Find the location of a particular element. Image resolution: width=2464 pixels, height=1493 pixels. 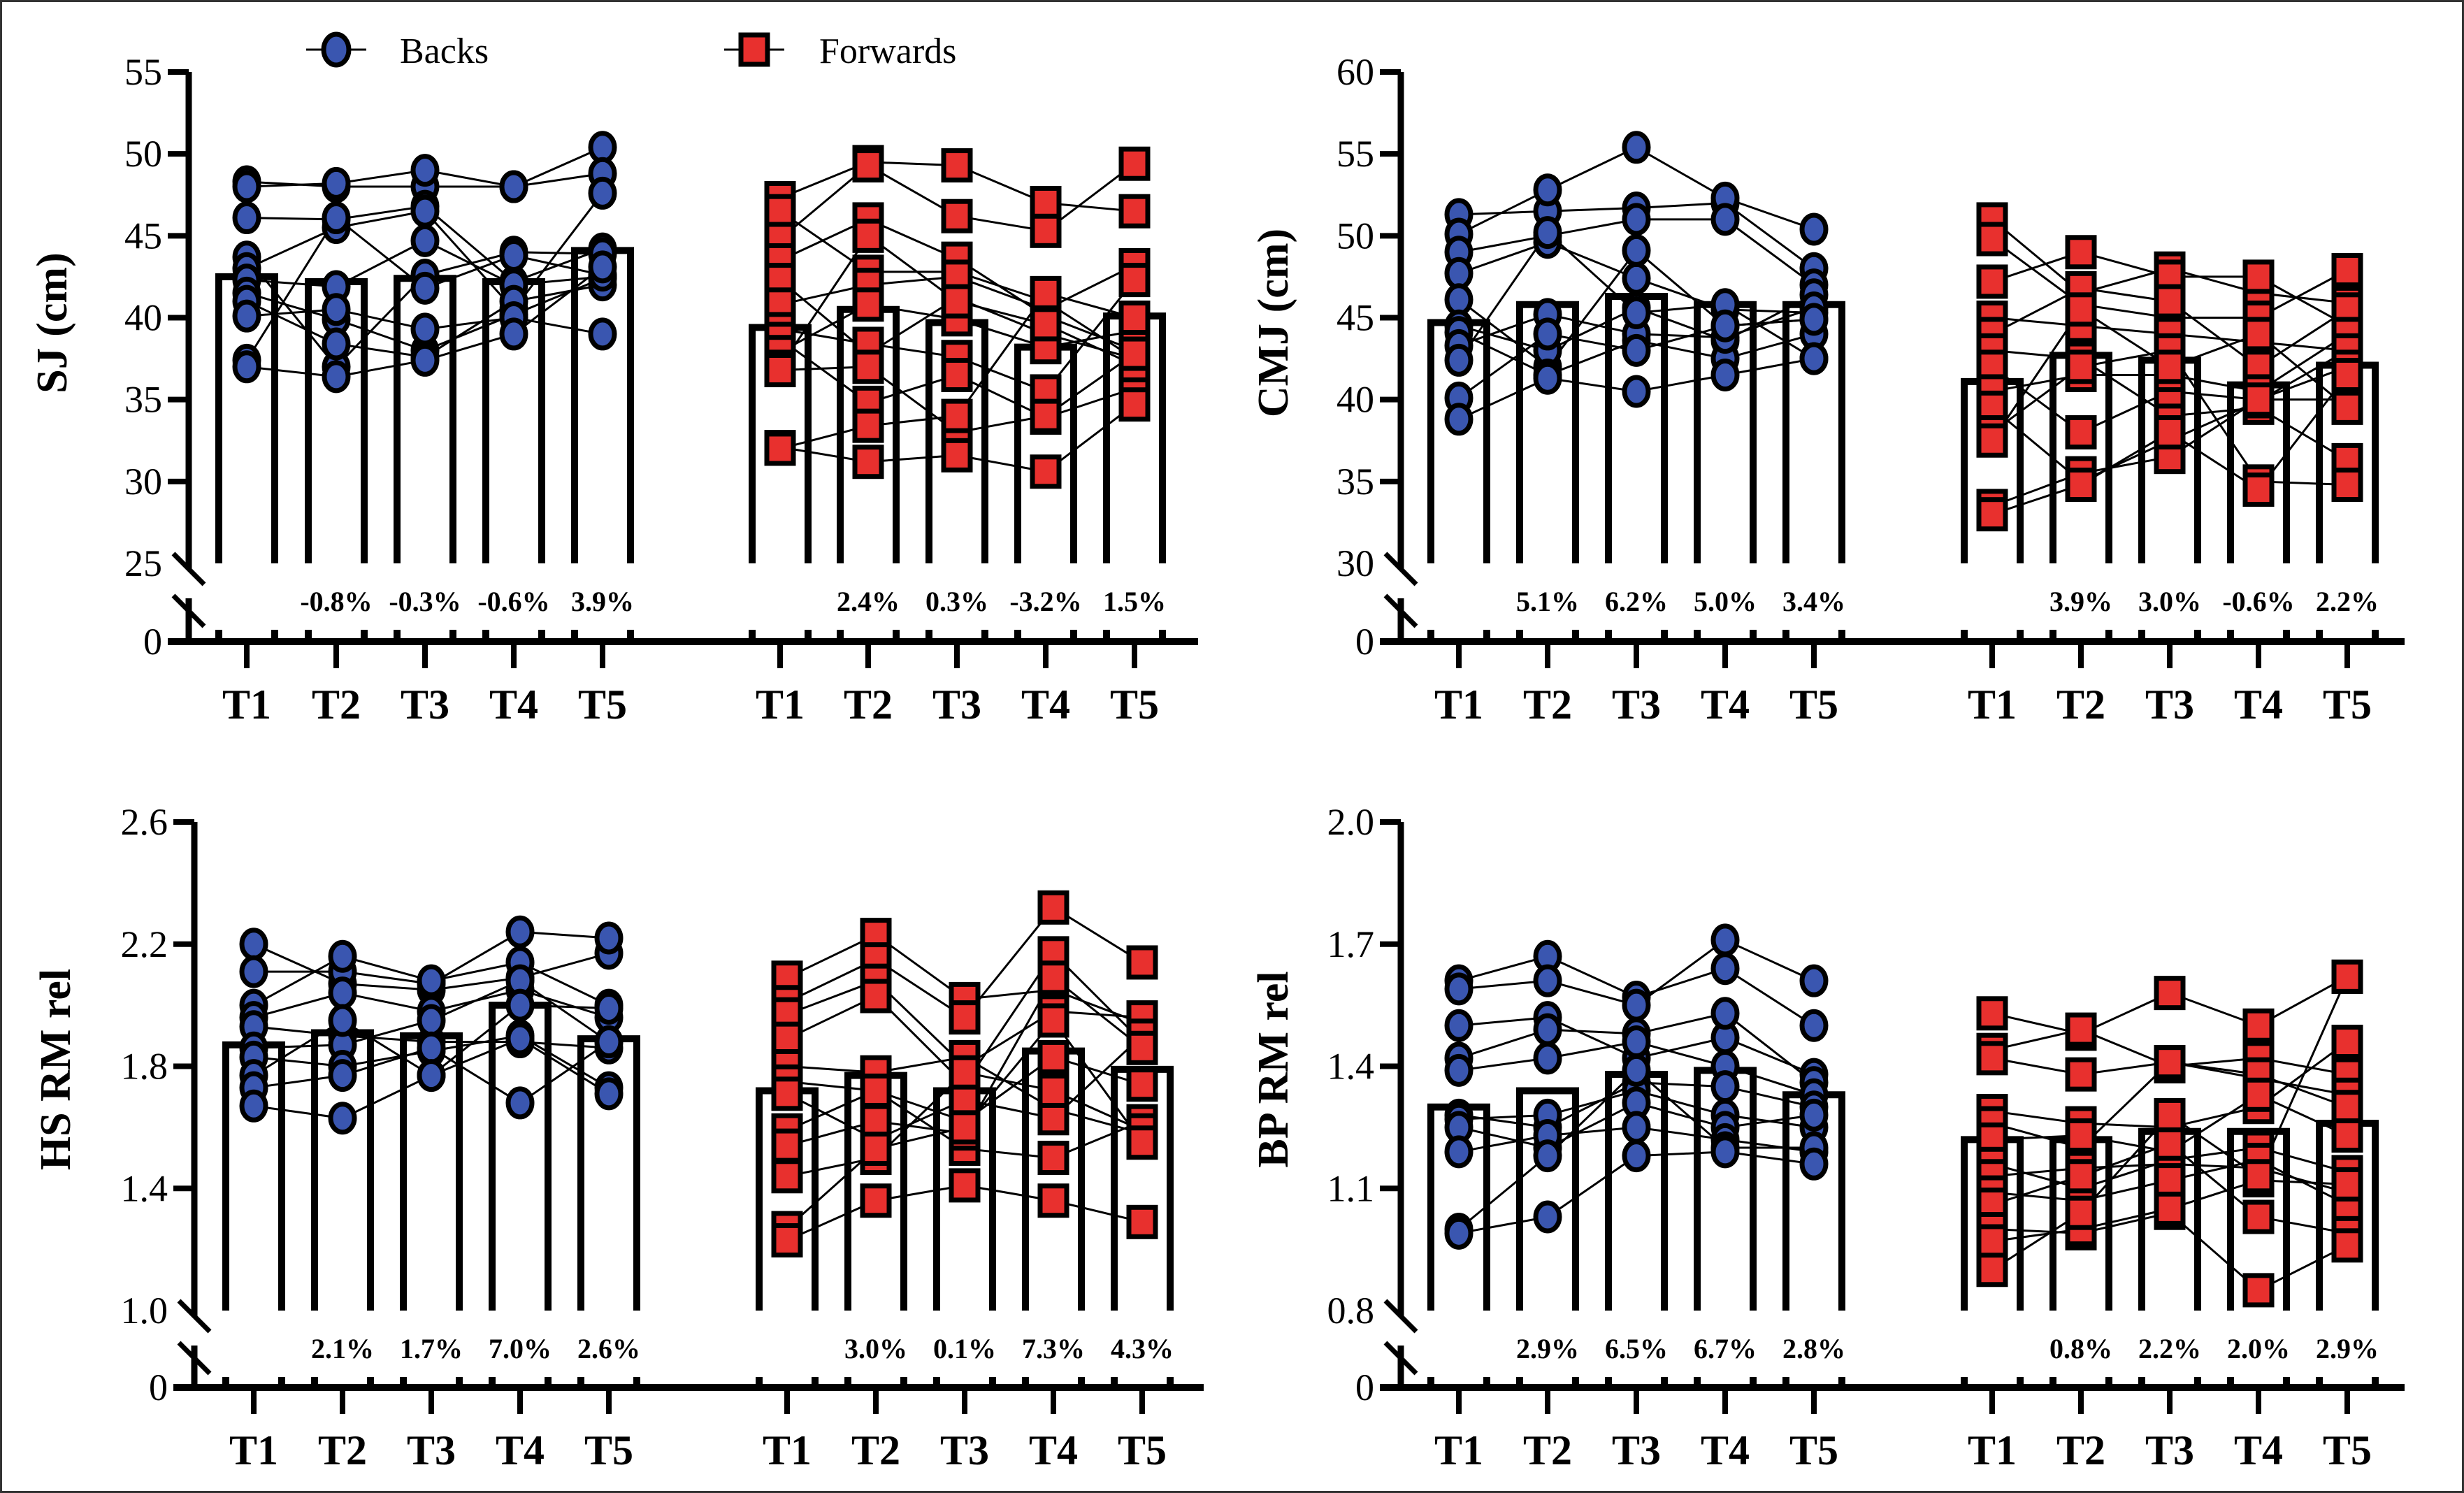

pct-change-label: 6.5% is located at coordinates (1636, 1348).